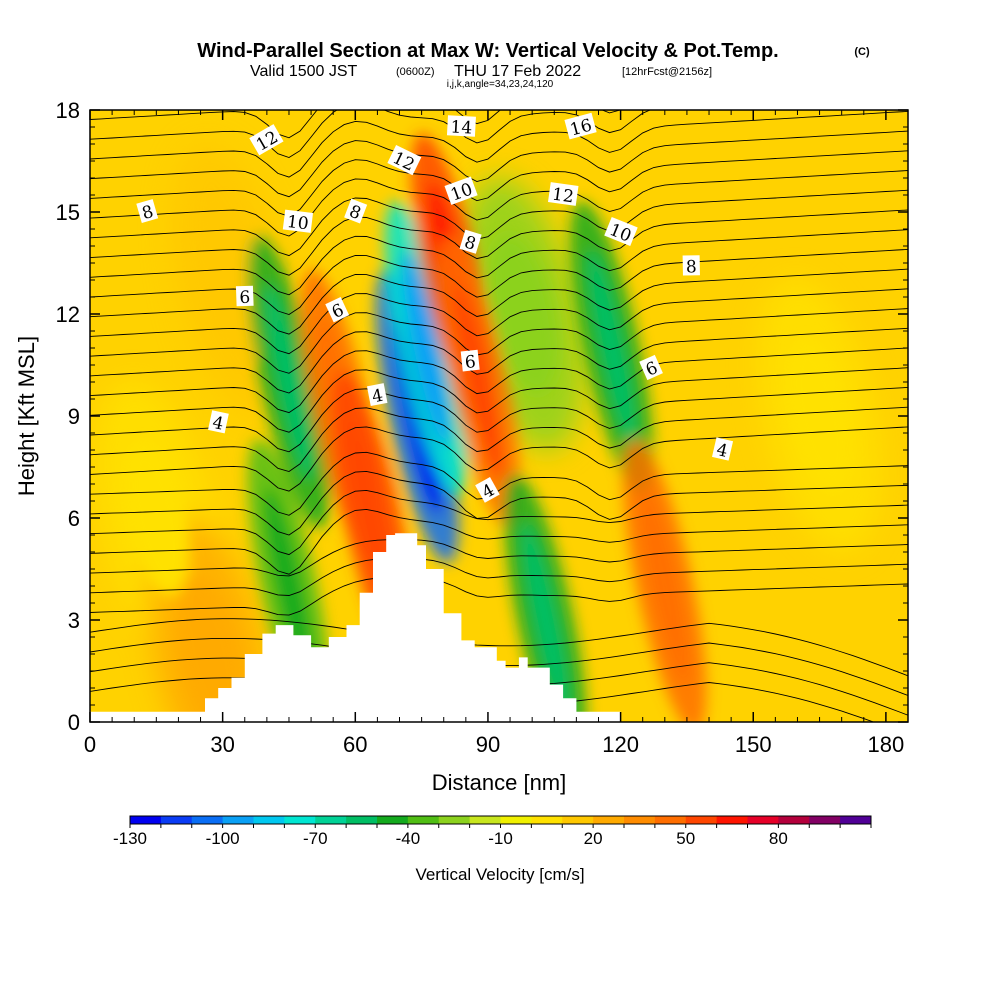  I want to click on subtitle-valid: Valid 1500 JST, so click(304, 71).